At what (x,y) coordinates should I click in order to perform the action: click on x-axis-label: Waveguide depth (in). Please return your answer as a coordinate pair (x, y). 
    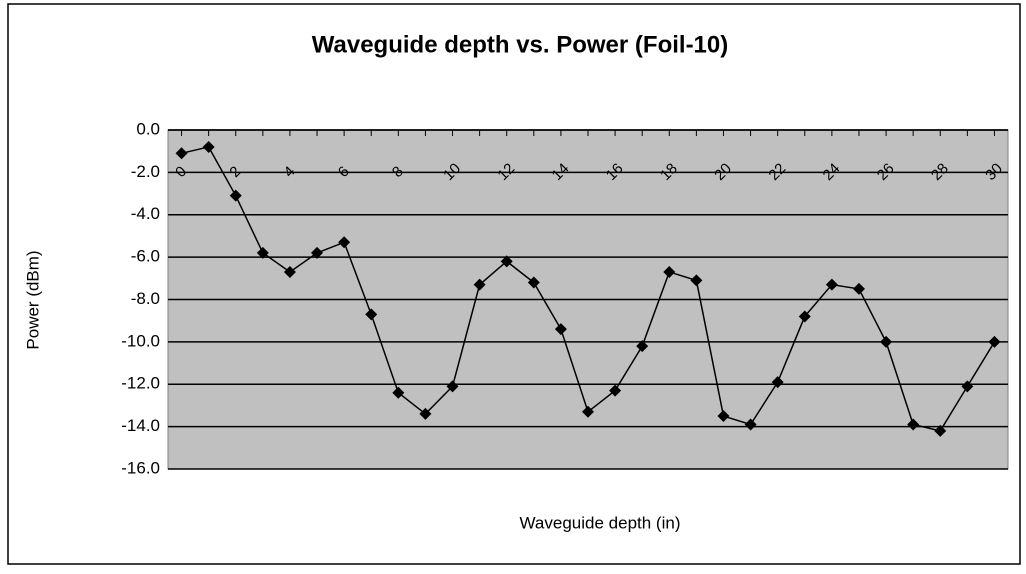
    Looking at the image, I should click on (600, 522).